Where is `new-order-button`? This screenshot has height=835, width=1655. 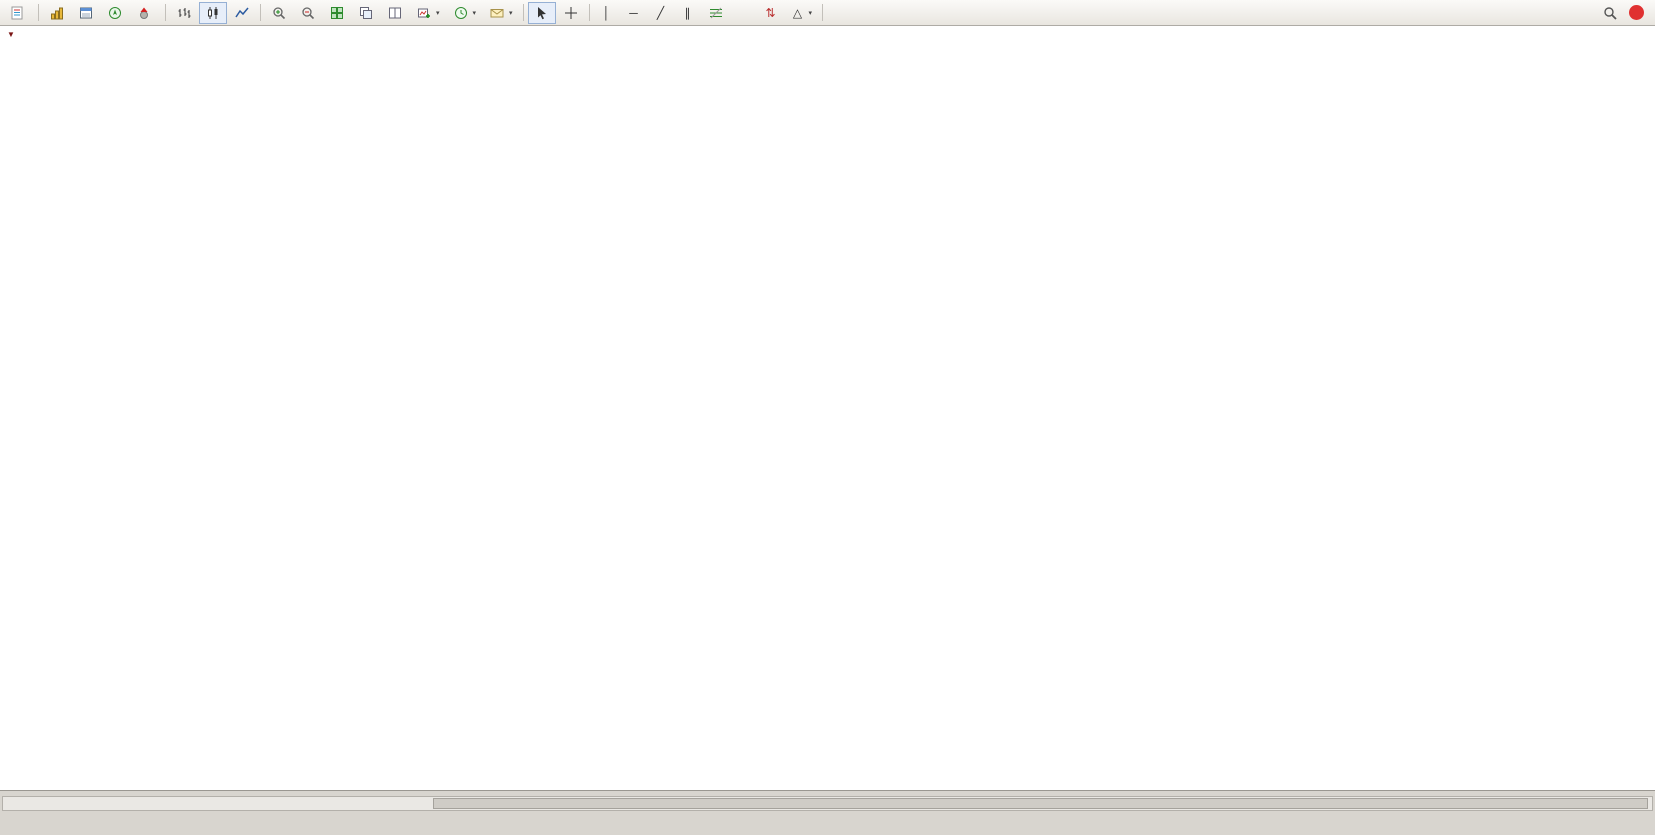 new-order-button is located at coordinates (18, 13).